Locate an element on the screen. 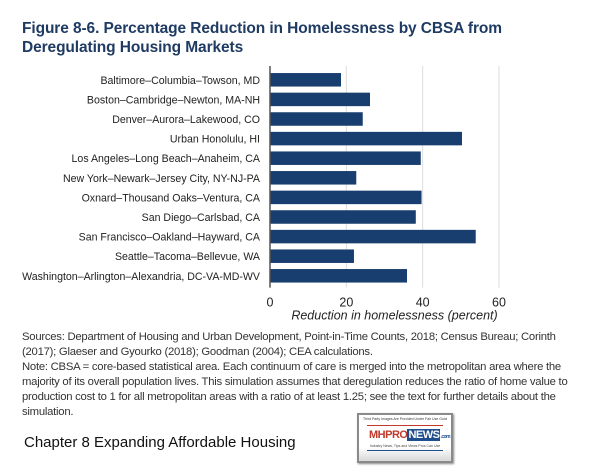 The image size is (603, 468). category-label: Urban Honolulu, HI is located at coordinates (215, 140).